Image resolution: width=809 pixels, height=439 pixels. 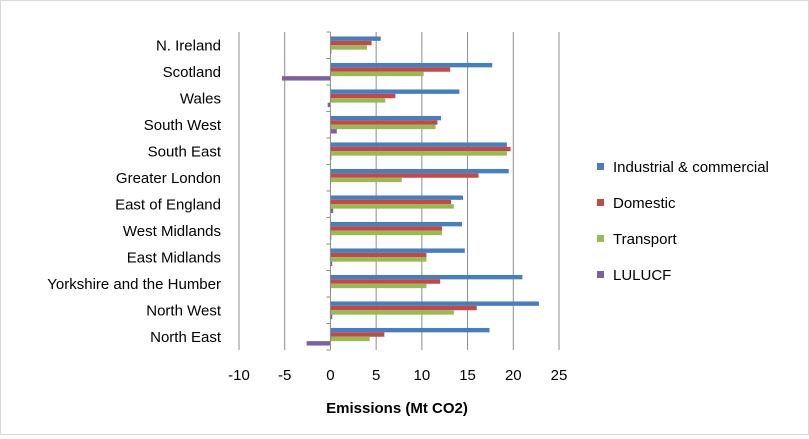 I want to click on category-label: East Midlands, so click(x=174, y=257).